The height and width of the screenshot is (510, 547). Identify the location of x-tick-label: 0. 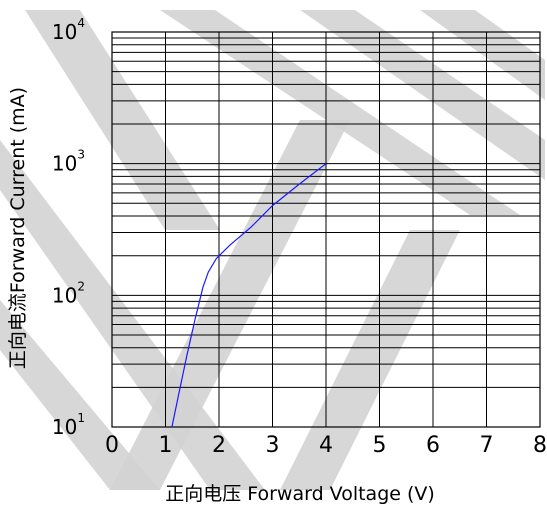
(112, 445).